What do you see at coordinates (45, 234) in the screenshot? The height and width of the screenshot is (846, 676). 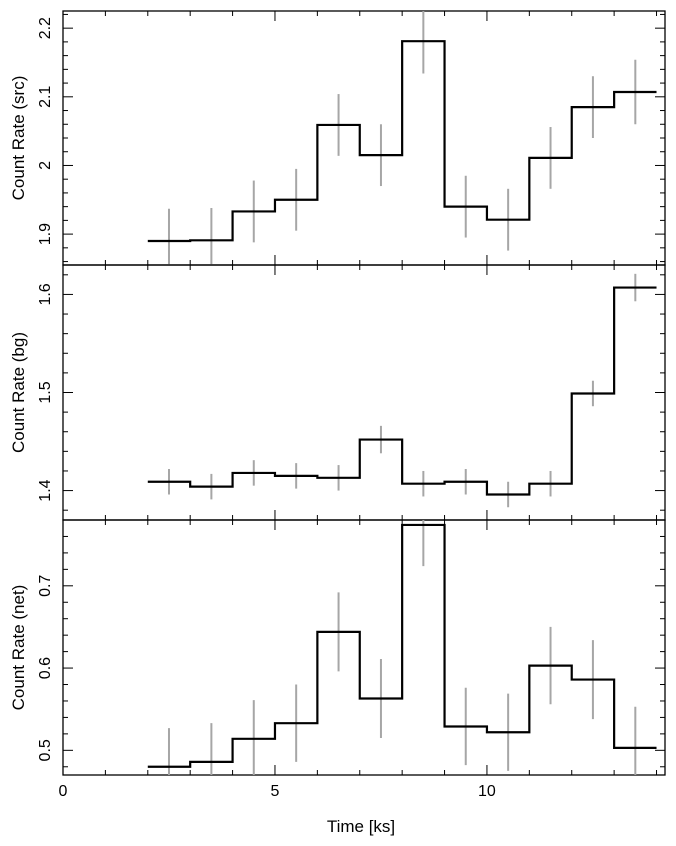 I see `y-tick-label: 1.9` at bounding box center [45, 234].